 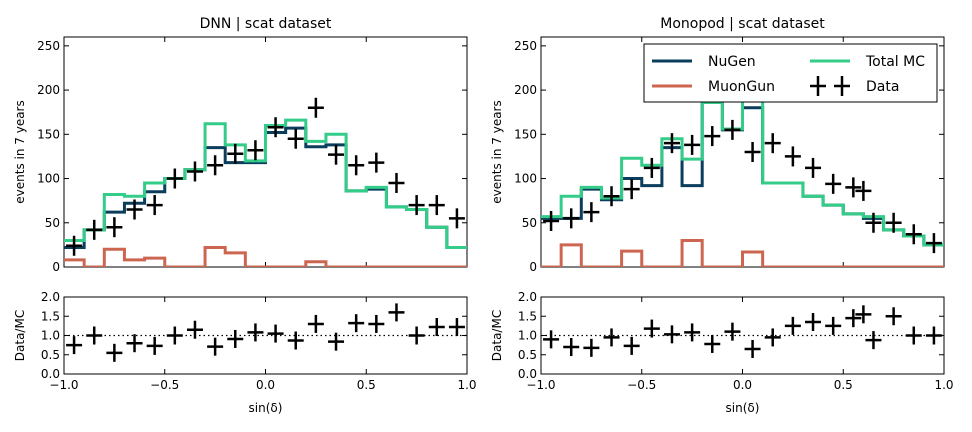 I want to click on legend-item-nugen: NuGen, so click(x=704, y=62).